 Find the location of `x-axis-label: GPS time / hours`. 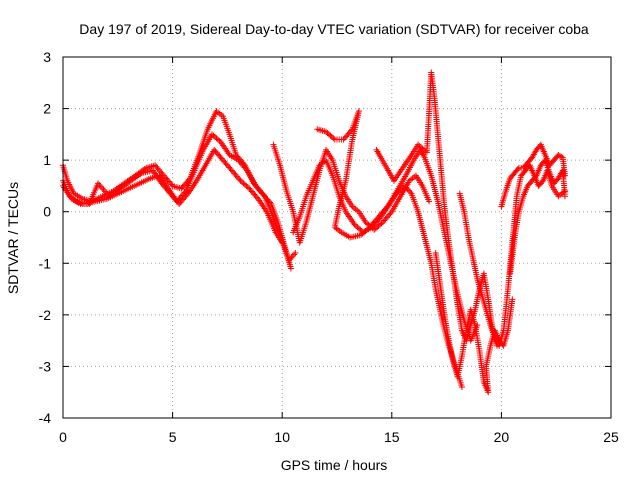

x-axis-label: GPS time / hours is located at coordinates (334, 465).